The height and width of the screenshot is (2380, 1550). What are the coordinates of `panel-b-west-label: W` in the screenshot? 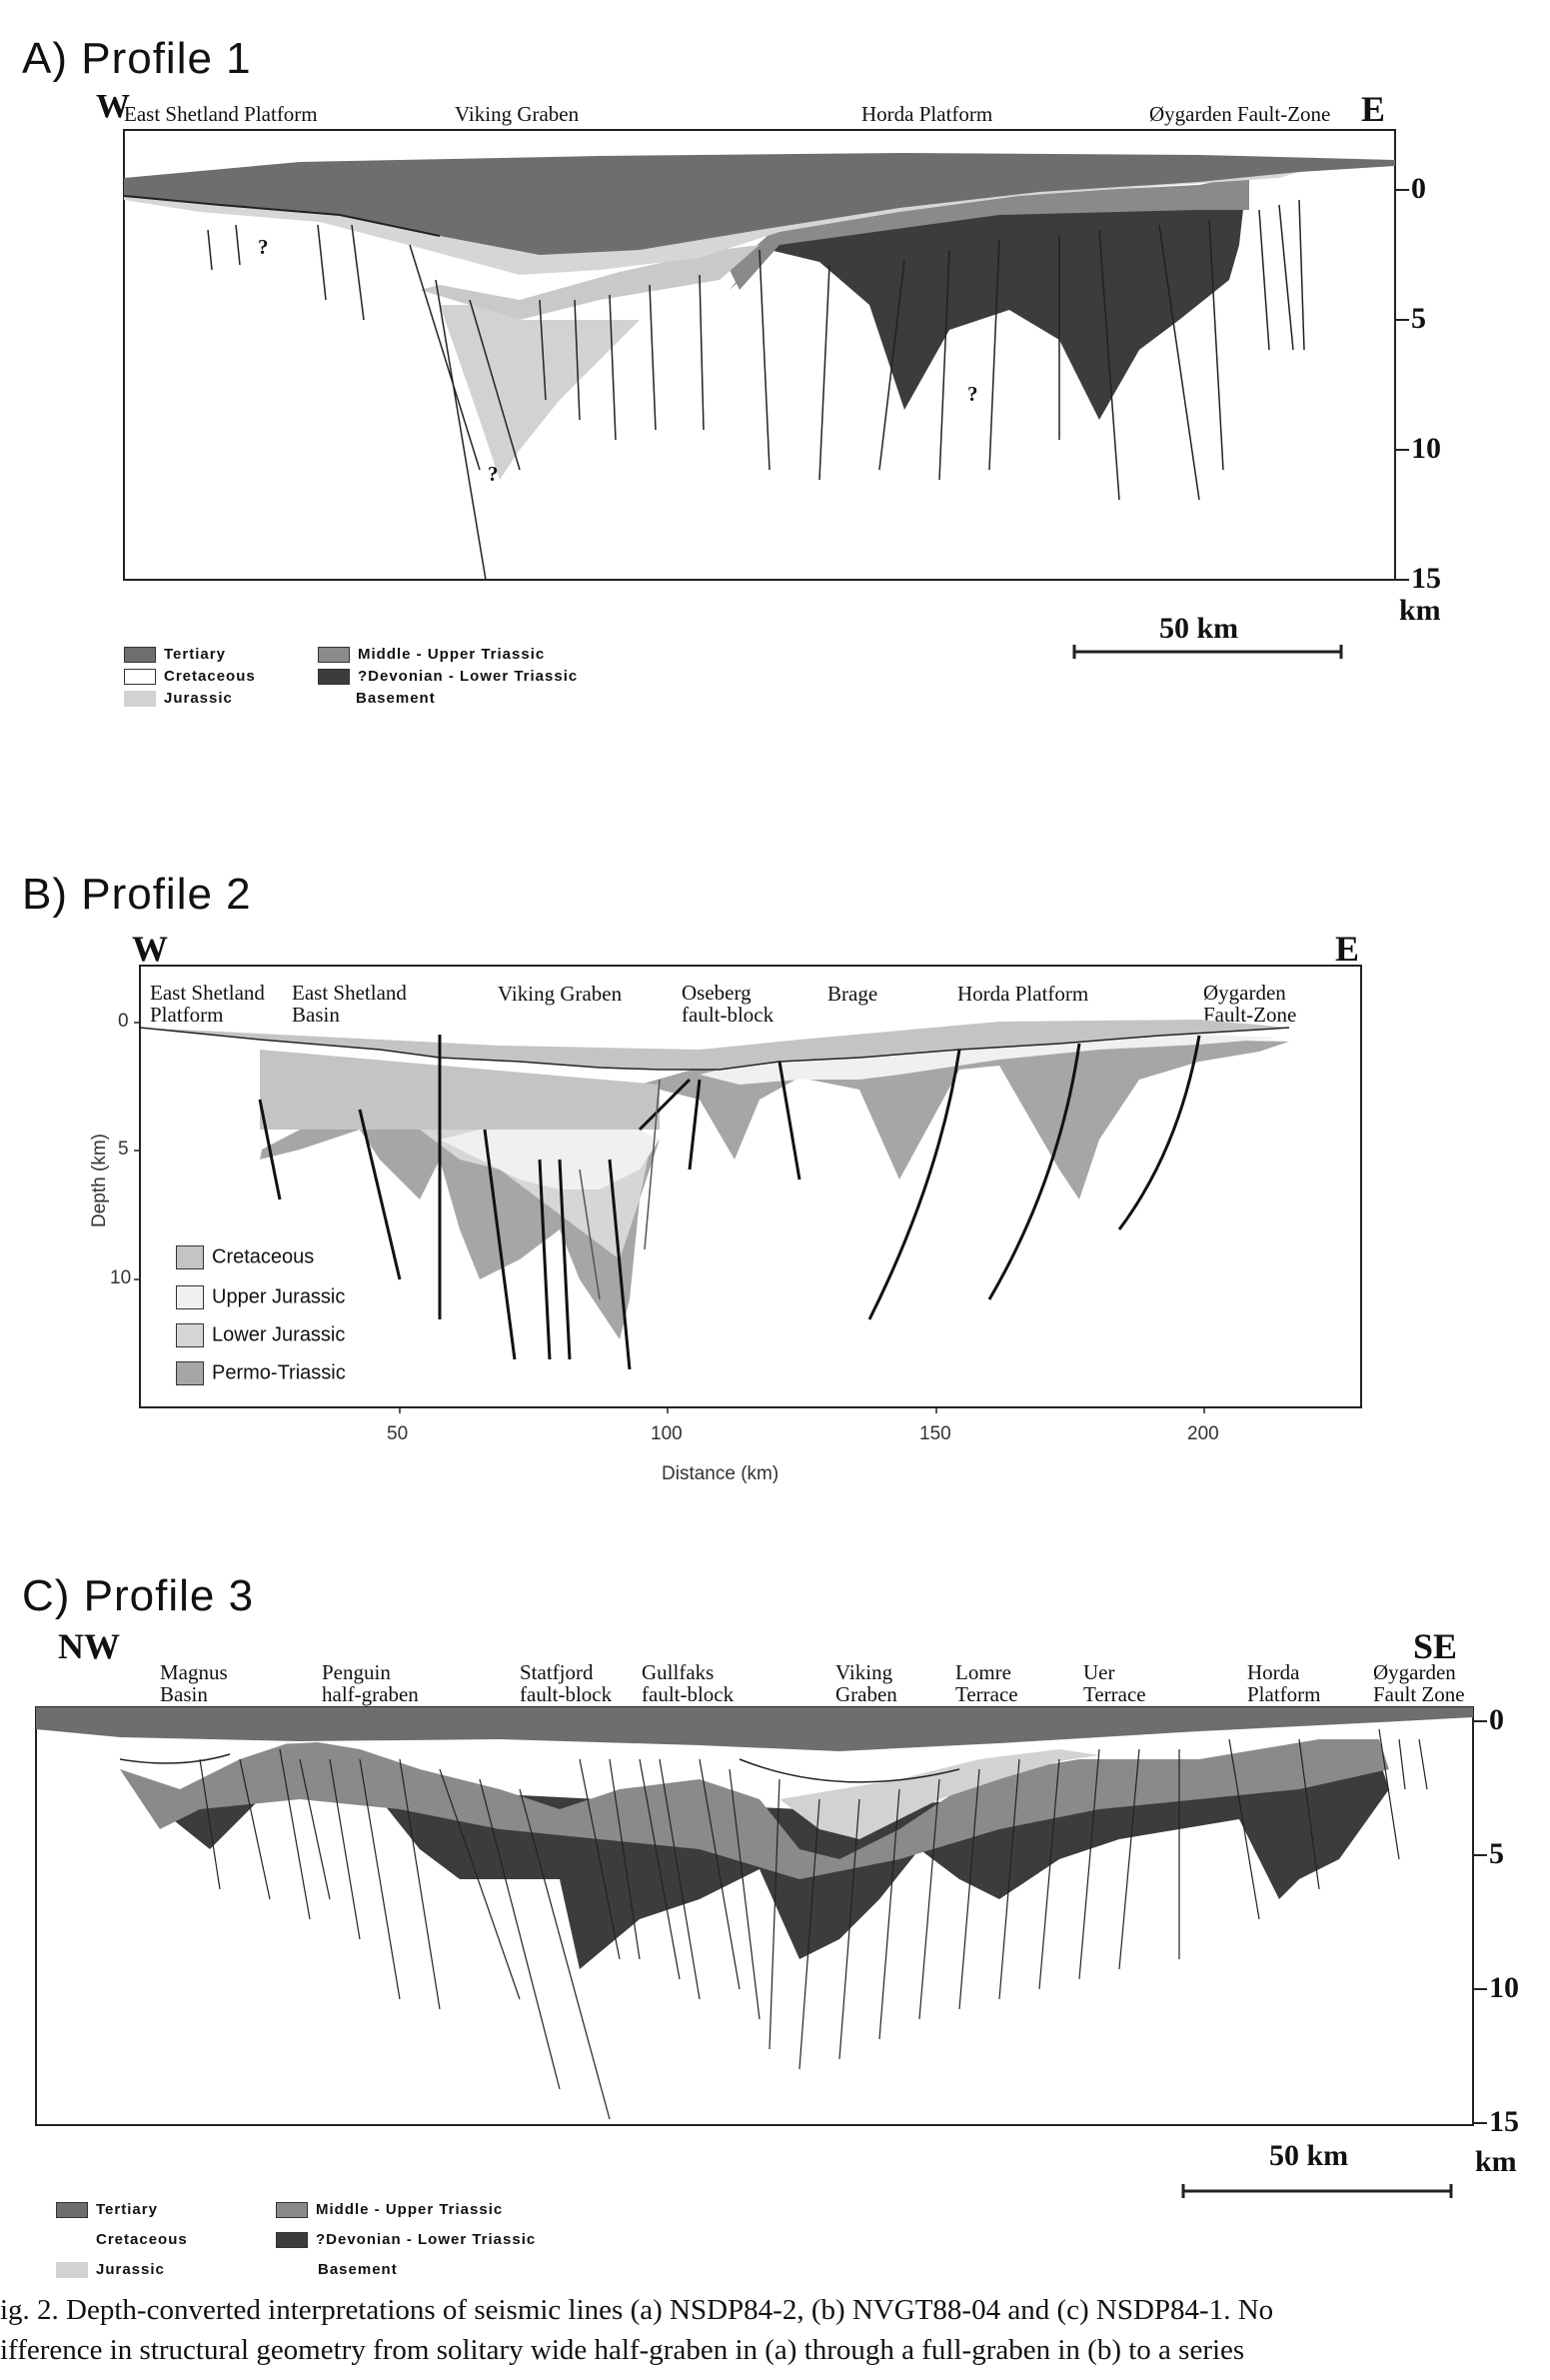 It's located at (150, 949).